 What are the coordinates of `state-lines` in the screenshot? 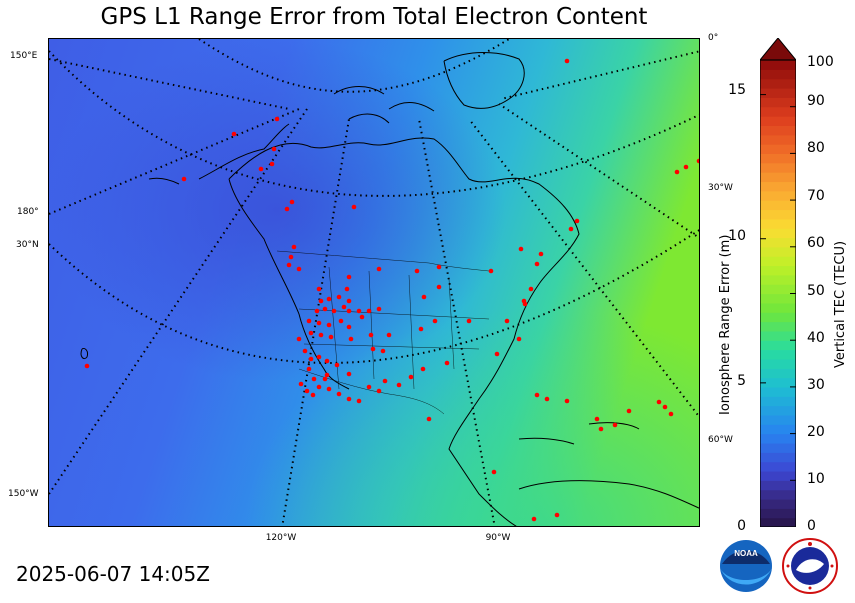 It's located at (394, 328).